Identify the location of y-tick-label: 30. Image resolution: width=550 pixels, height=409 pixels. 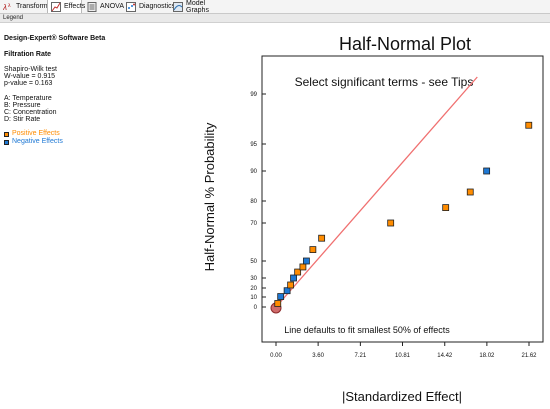
(253, 279).